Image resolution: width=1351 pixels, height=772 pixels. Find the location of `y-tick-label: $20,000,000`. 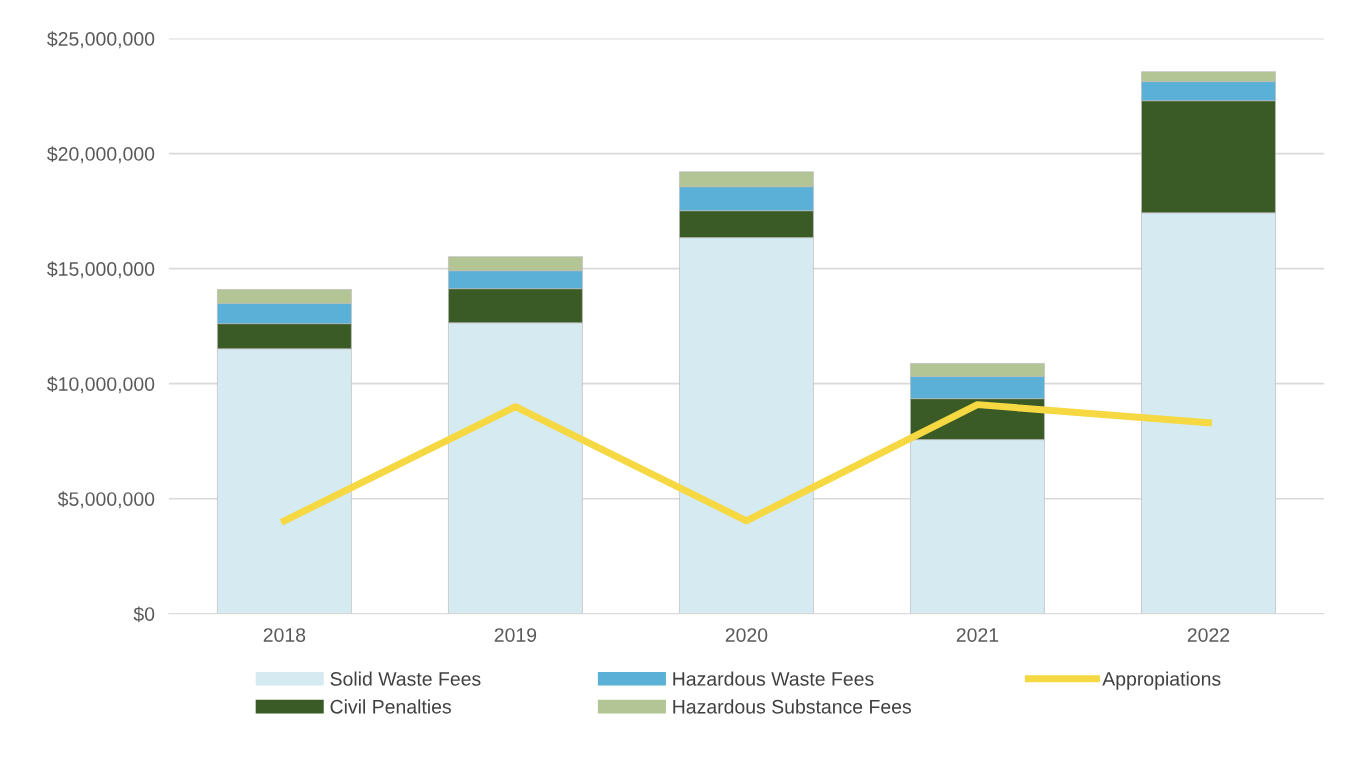

y-tick-label: $20,000,000 is located at coordinates (101, 155).